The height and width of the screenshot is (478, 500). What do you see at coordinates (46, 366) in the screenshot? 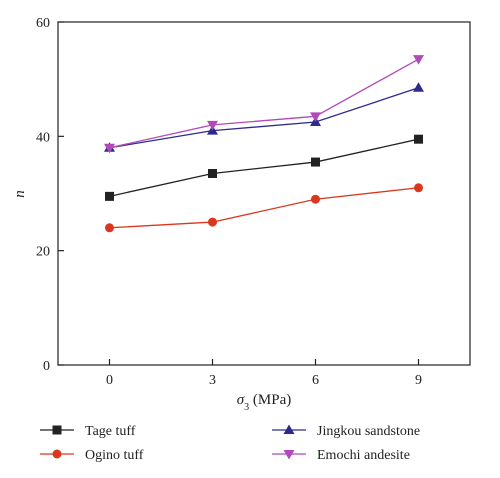
I see `y-tick-label: 0` at bounding box center [46, 366].